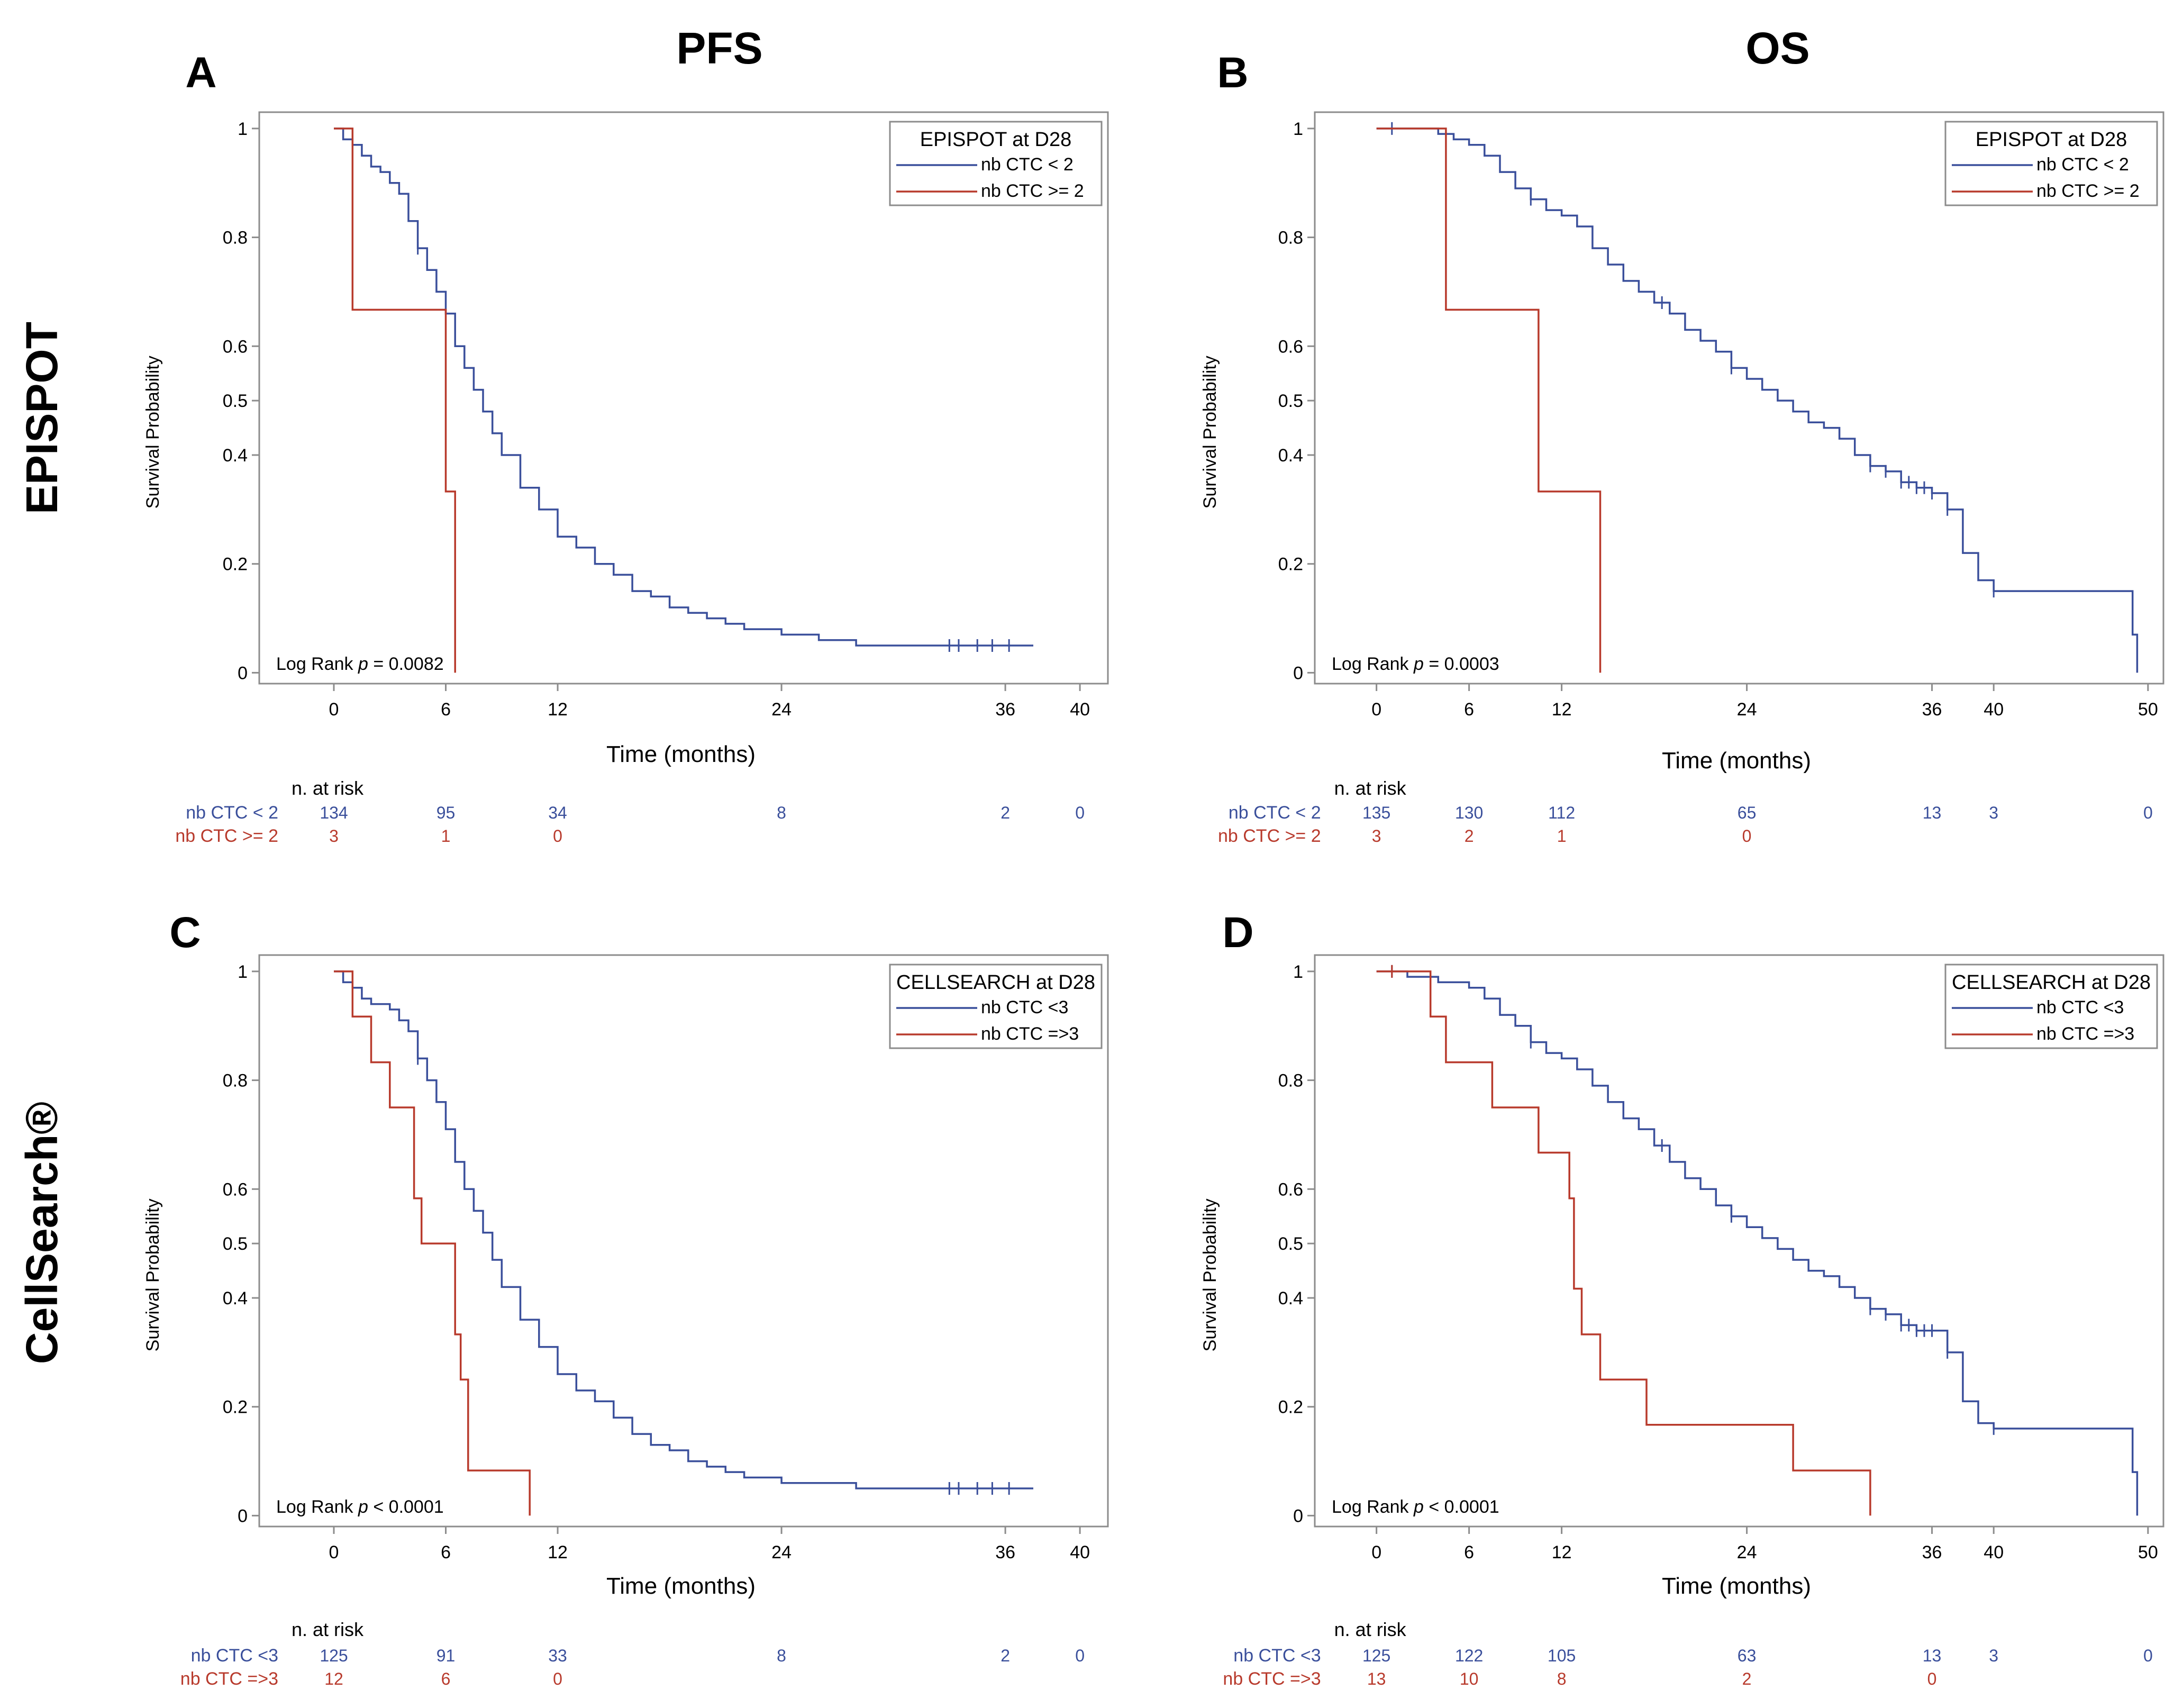  Describe the element at coordinates (1237, 932) in the screenshot. I see `panel-letter: D` at that location.